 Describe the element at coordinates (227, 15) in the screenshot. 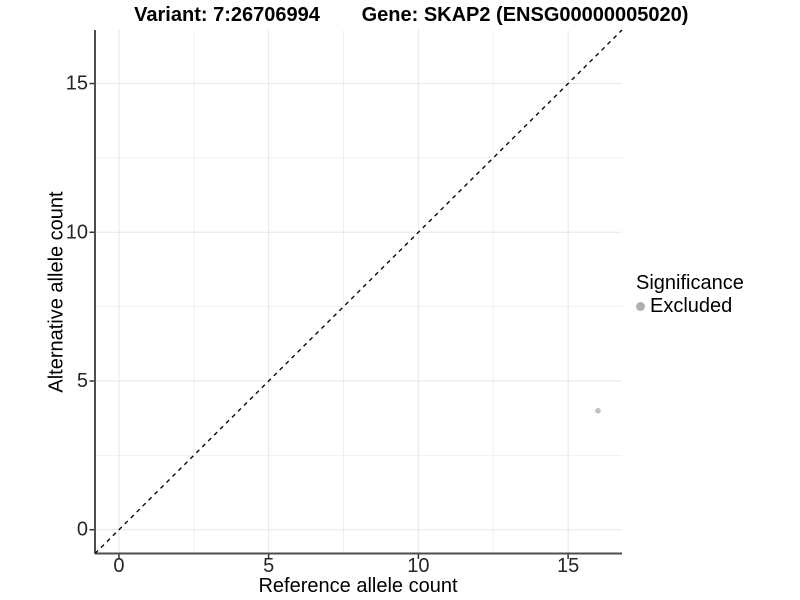

I see `plot-title-variant: Variant: 7:26706994` at that location.